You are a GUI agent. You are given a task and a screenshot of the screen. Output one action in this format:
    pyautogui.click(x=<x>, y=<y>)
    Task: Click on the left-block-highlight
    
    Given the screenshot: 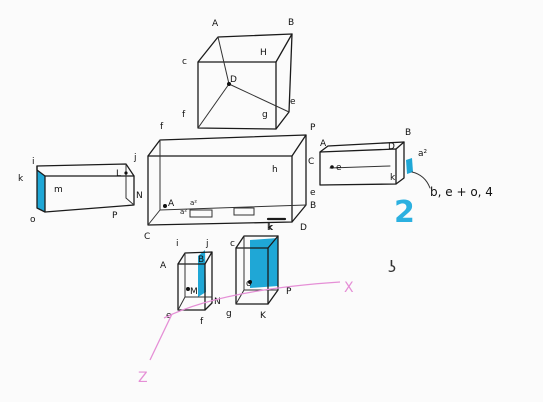 What is the action you would take?
    pyautogui.click(x=41, y=191)
    